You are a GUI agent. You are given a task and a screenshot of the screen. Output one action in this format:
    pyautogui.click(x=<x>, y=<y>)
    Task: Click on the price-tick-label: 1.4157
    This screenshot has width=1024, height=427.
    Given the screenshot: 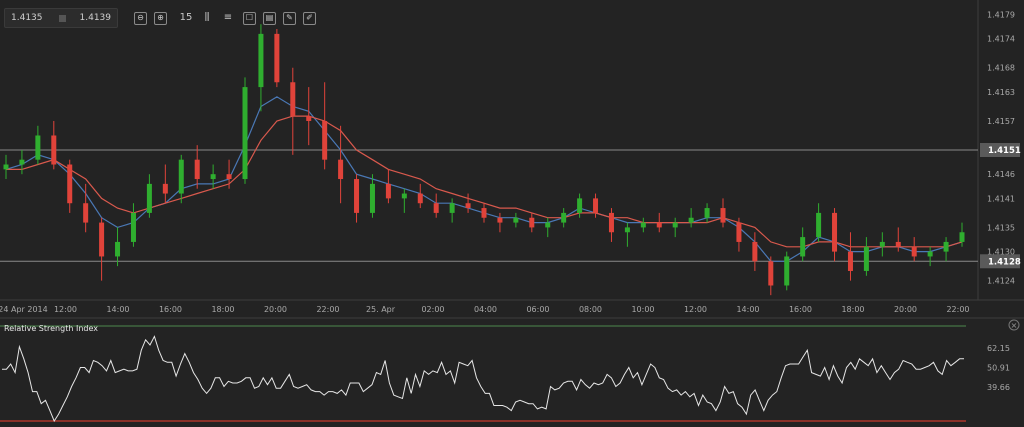 What is the action you would take?
    pyautogui.click(x=1001, y=121)
    